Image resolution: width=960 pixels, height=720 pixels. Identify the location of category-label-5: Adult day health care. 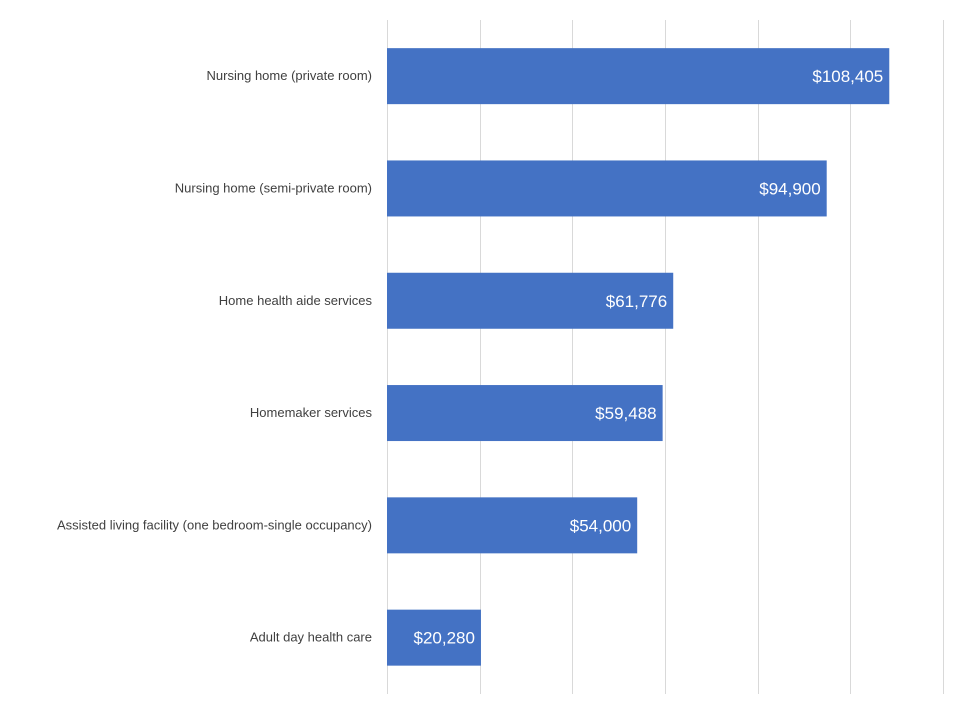
(311, 637).